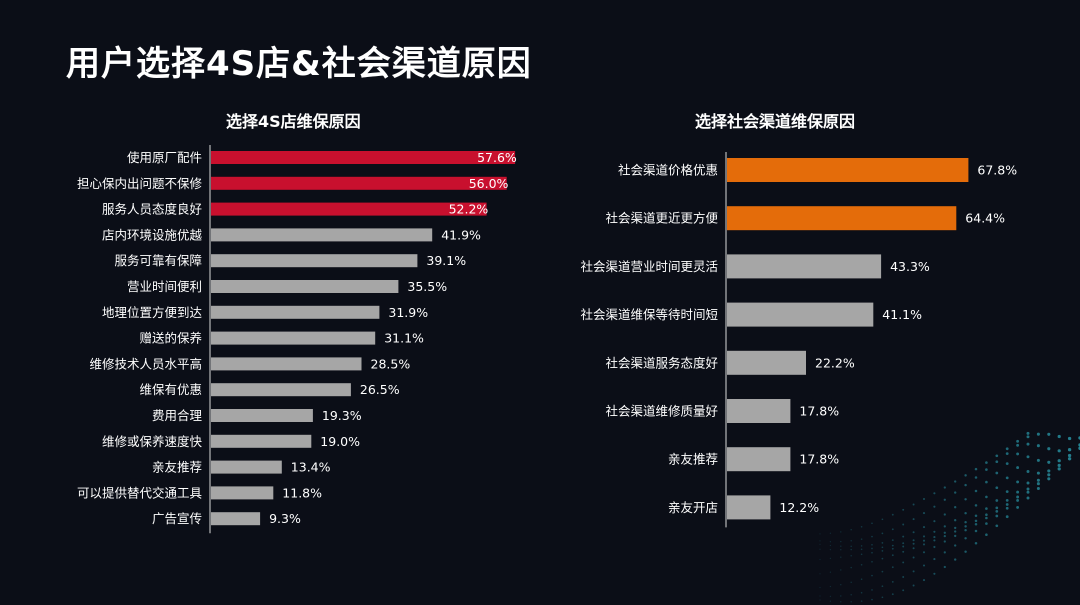  I want to click on category-label: 费用合理, so click(177, 415).